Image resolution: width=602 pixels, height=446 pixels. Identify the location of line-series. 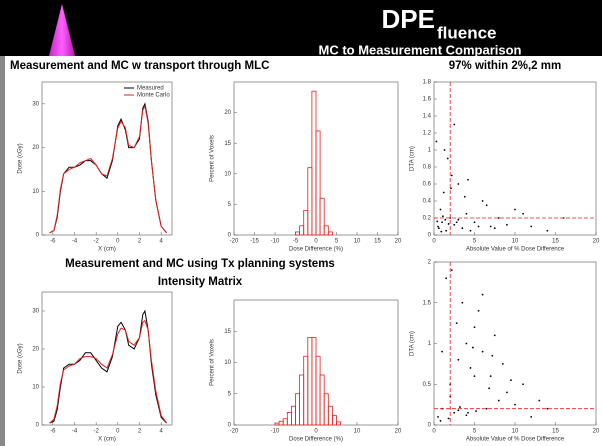
(108, 371).